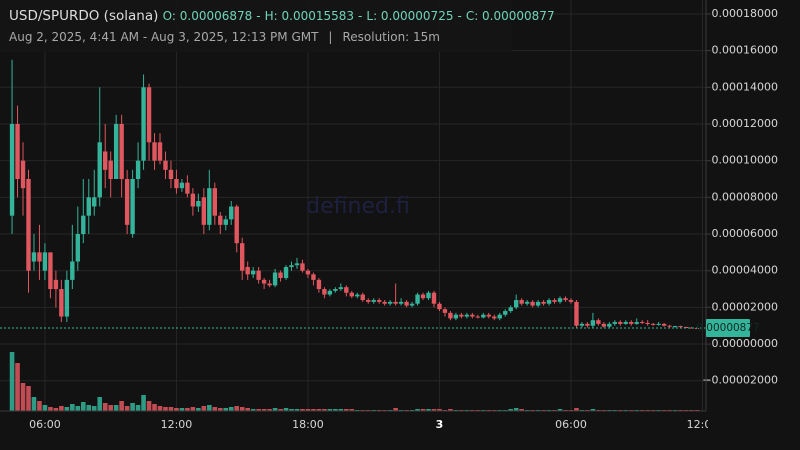  What do you see at coordinates (391, 37) in the screenshot?
I see `resolution: Resolution: 15m` at bounding box center [391, 37].